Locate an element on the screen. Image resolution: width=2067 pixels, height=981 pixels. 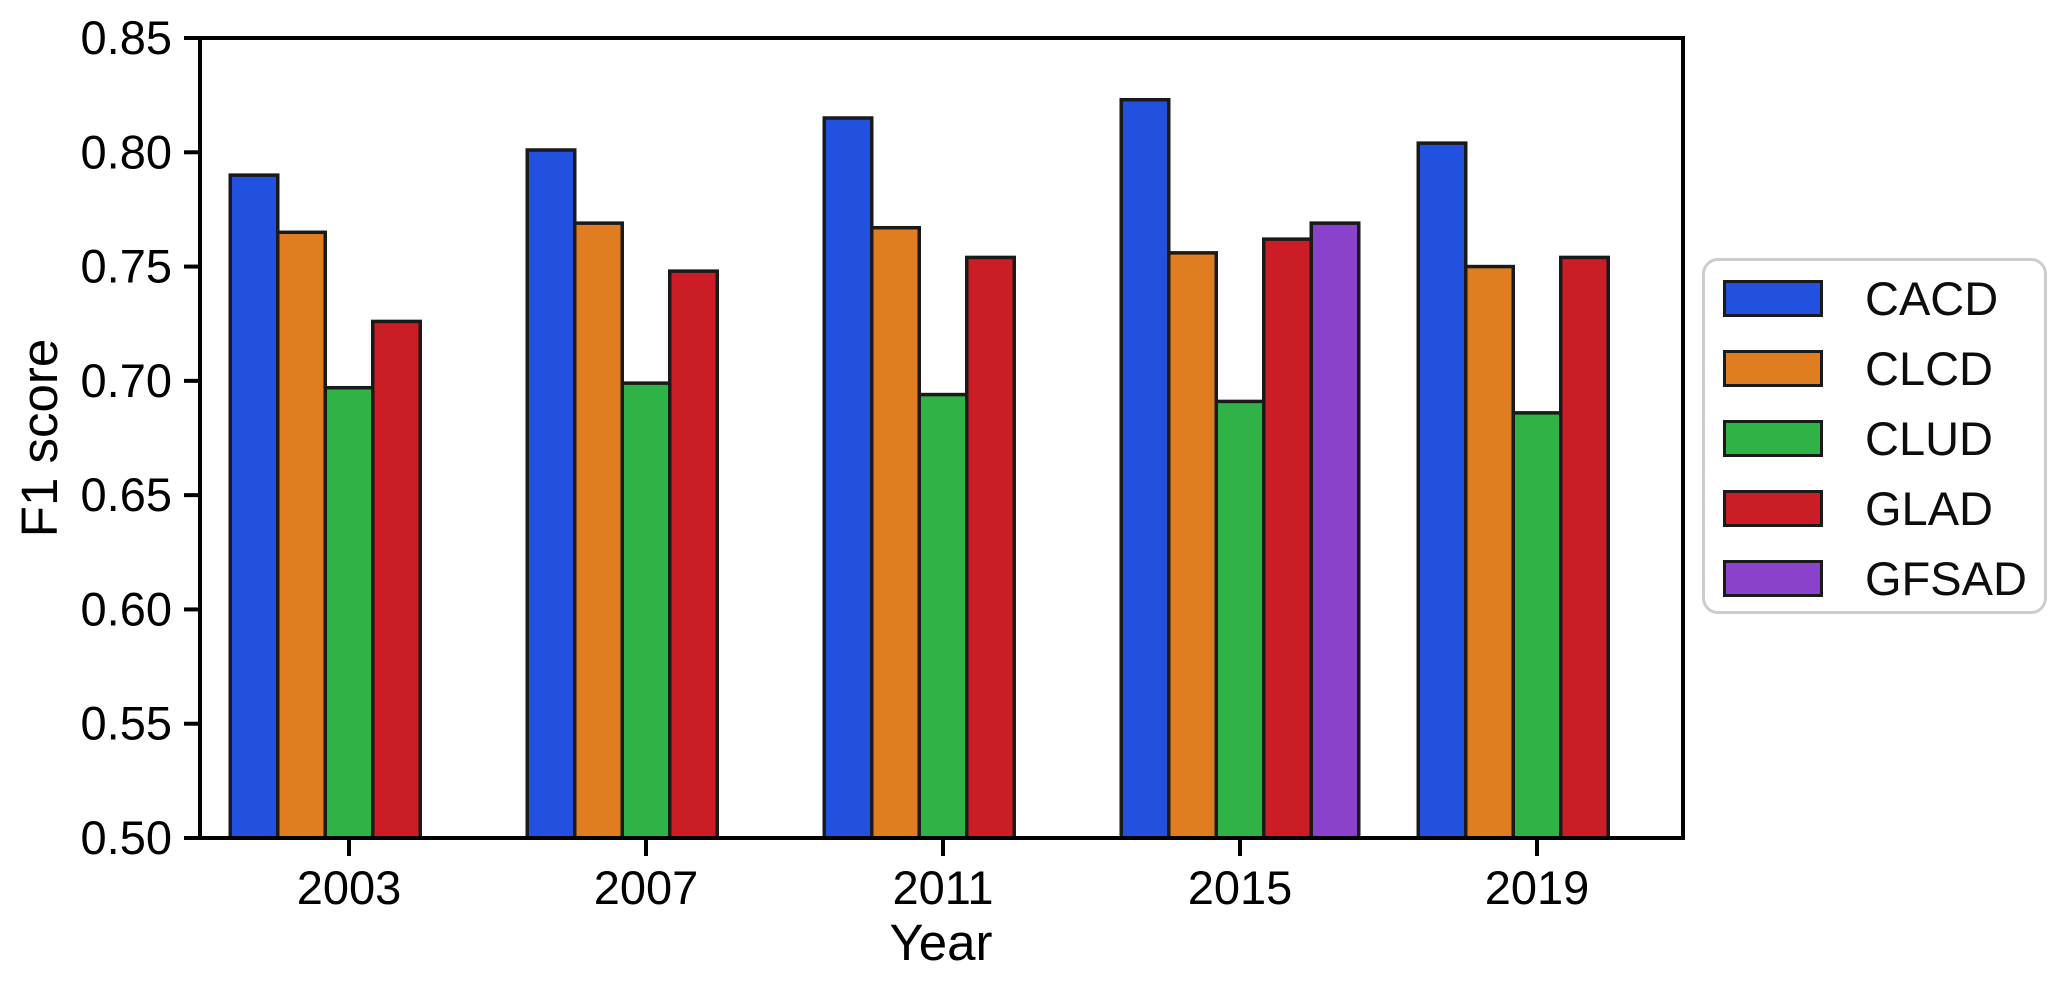
bar-CLCD-2015 is located at coordinates (1192, 545).